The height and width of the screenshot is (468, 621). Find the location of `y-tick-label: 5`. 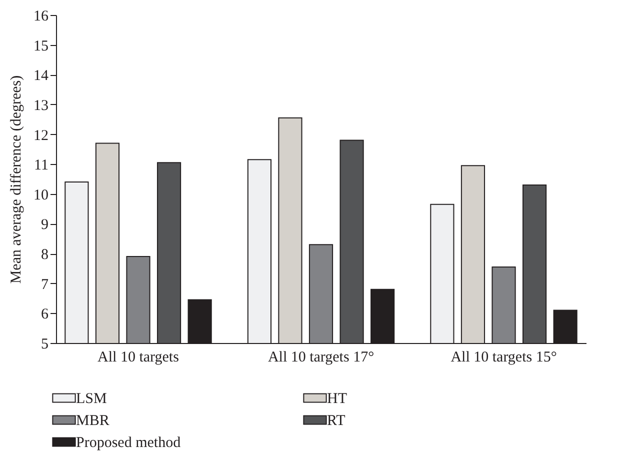

y-tick-label: 5 is located at coordinates (44, 344).